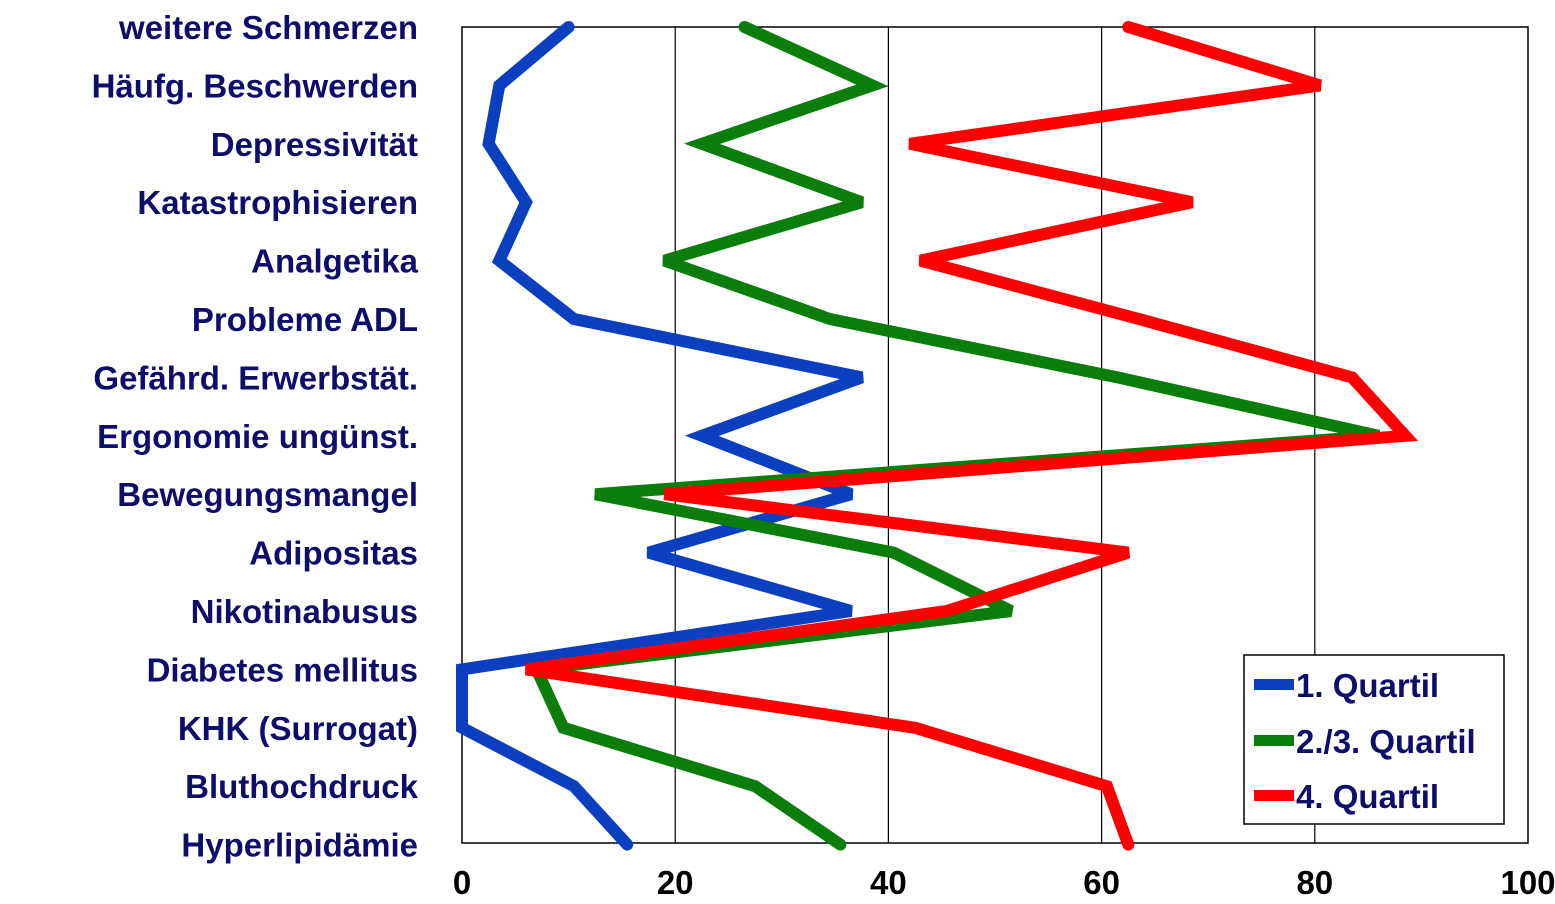  Describe the element at coordinates (305, 319) in the screenshot. I see `category-label: Probleme ADL` at that location.